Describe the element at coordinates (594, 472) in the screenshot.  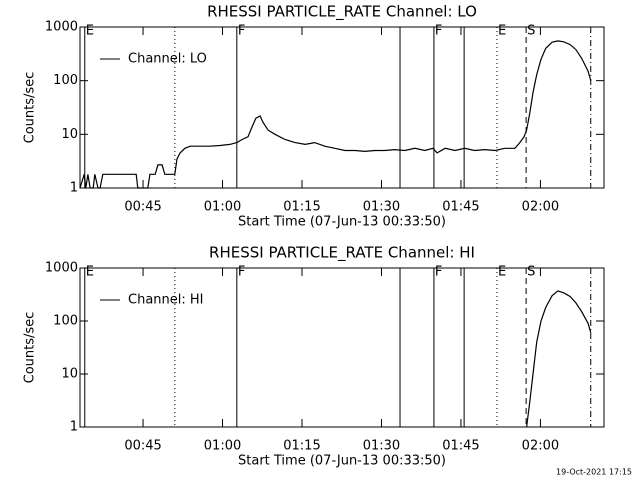
I see `timestamp: 19-Oct-2021 17:15` at that location.